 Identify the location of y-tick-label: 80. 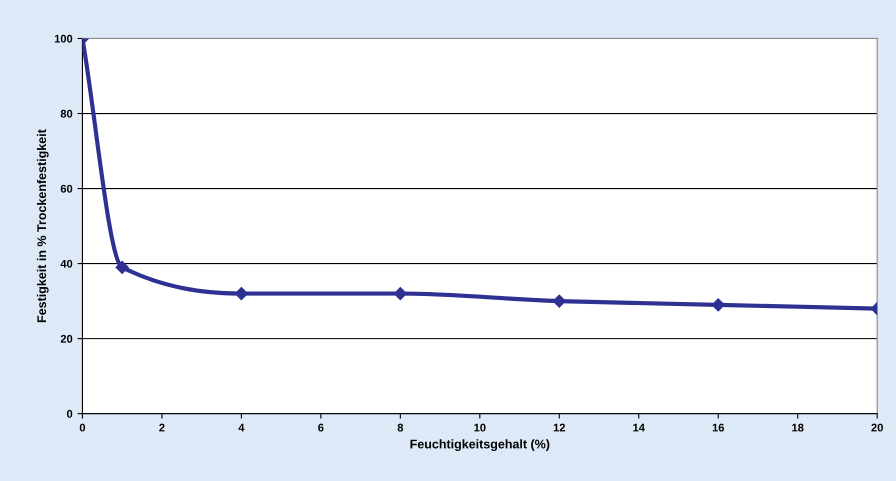
(66, 114).